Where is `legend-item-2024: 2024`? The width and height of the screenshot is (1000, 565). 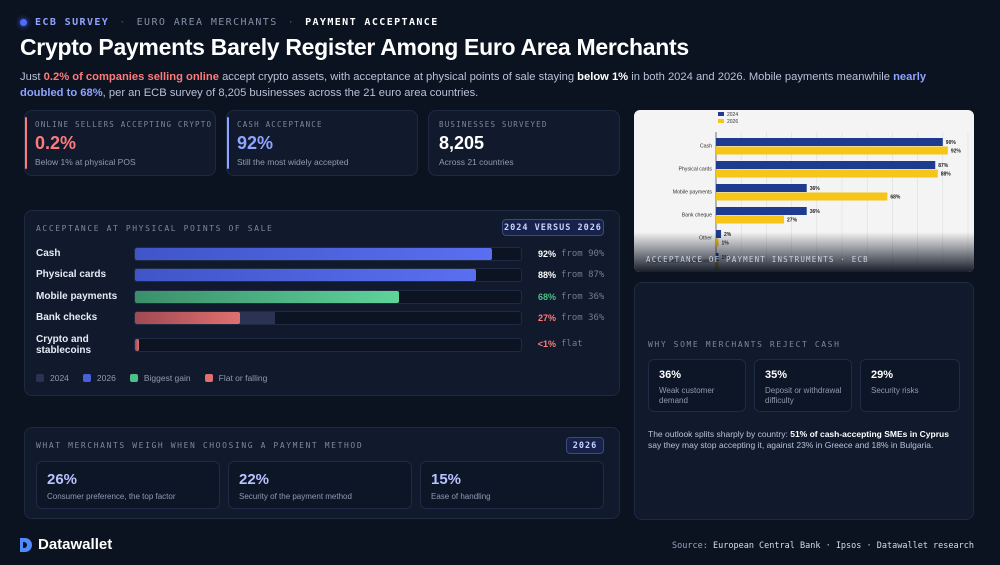
legend-item-2024: 2024 is located at coordinates (52, 378).